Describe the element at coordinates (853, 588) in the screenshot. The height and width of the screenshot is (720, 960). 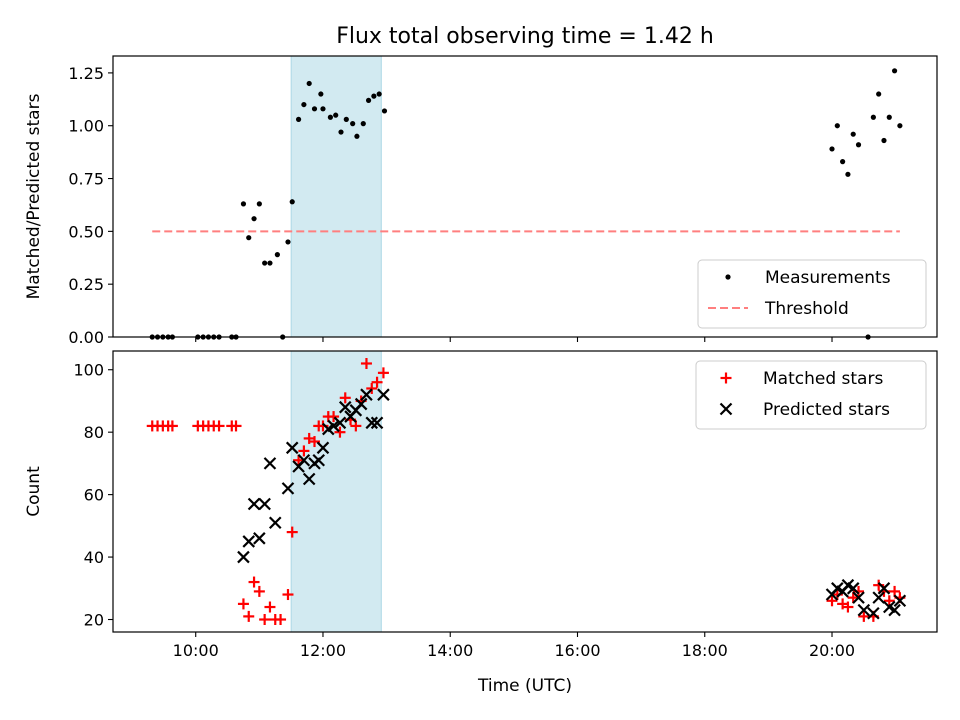
I see `data-point-x-30-b` at that location.